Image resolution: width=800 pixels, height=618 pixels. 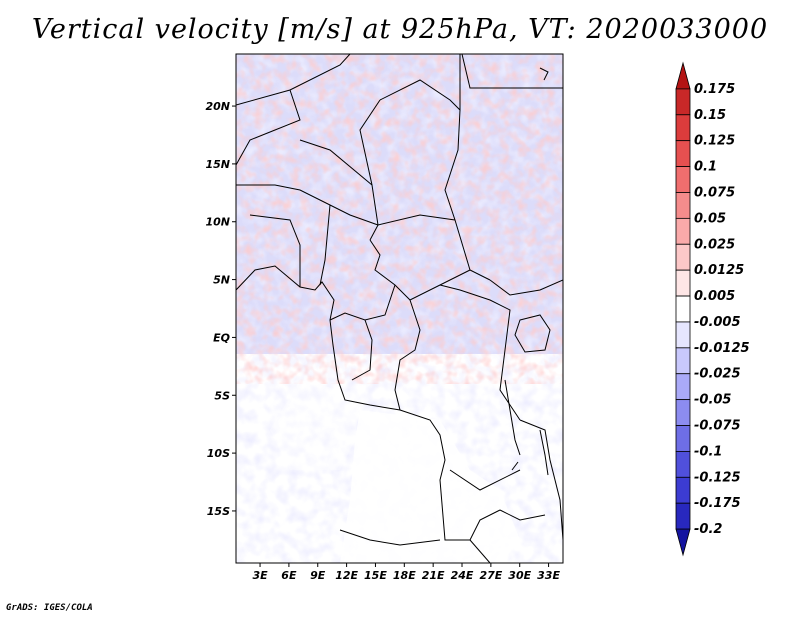 What do you see at coordinates (714, 192) in the screenshot?
I see `colorbar-label: 0.075` at bounding box center [714, 192].